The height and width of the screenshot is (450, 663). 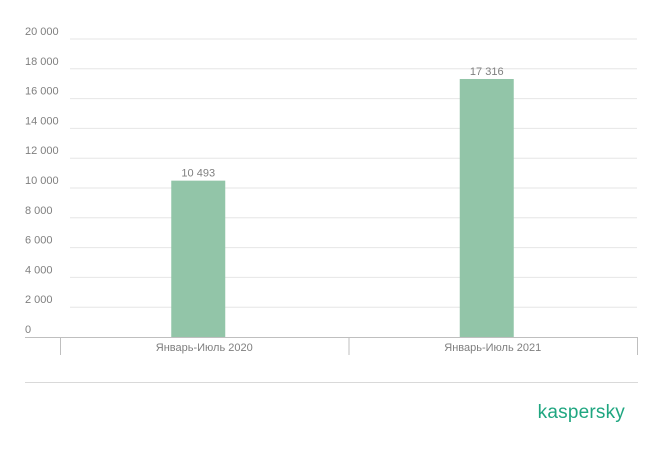 What do you see at coordinates (42, 62) in the screenshot?
I see `y-tick-label: 18 000` at bounding box center [42, 62].